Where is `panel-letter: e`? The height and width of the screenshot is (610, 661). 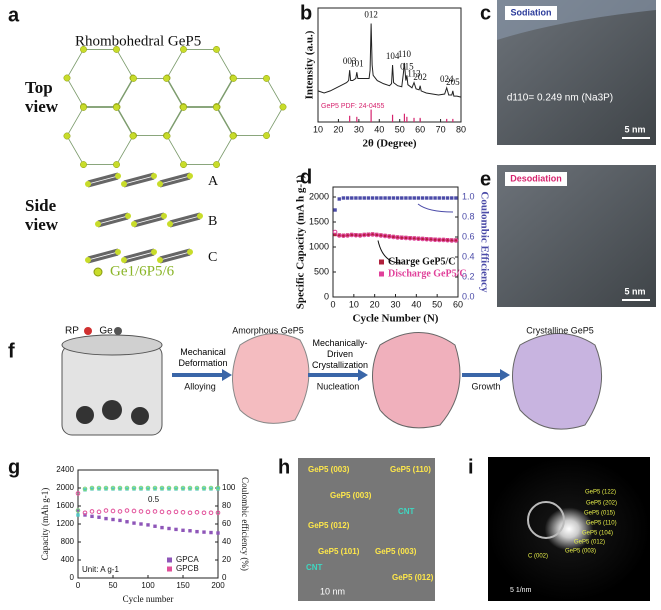 panel-letter: e is located at coordinates (485, 179).